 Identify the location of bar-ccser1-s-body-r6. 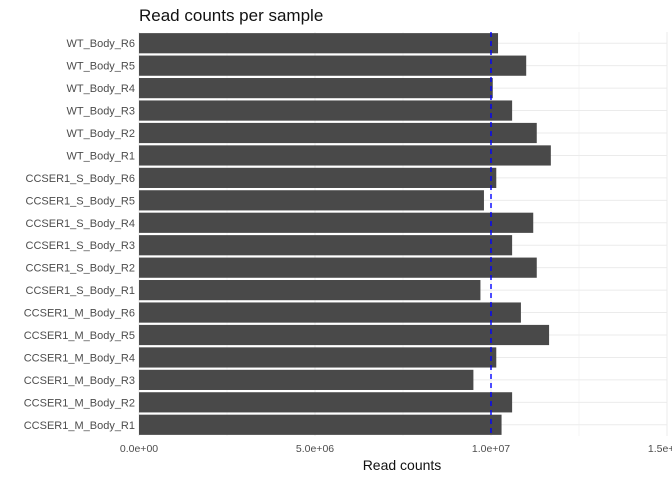
(318, 177).